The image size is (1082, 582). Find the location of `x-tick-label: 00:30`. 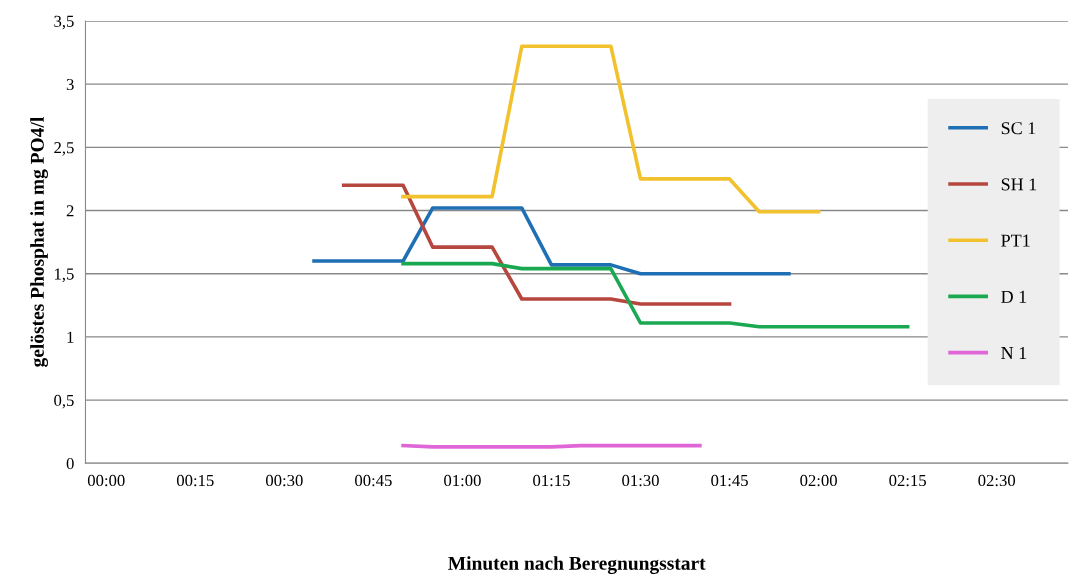

x-tick-label: 00:30 is located at coordinates (284, 480).